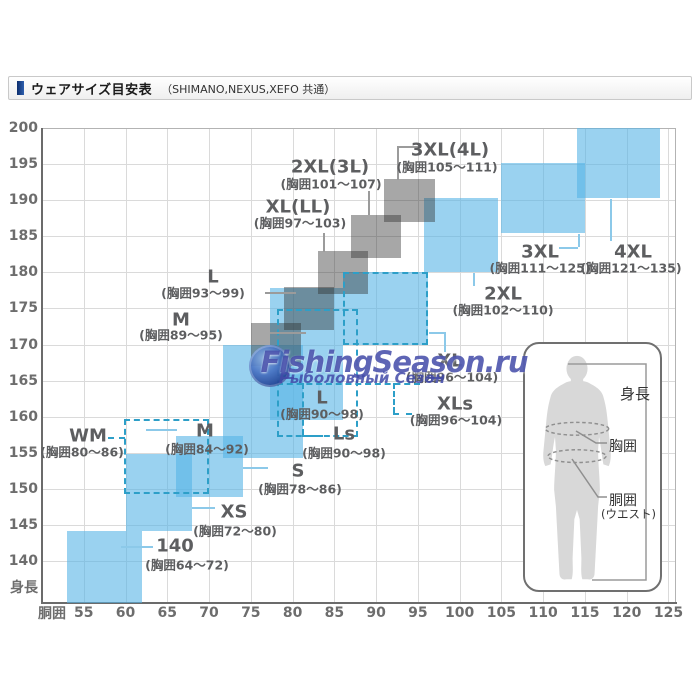  What do you see at coordinates (23, 416) in the screenshot?
I see `y-axis-tick-label: 160` at bounding box center [23, 416].